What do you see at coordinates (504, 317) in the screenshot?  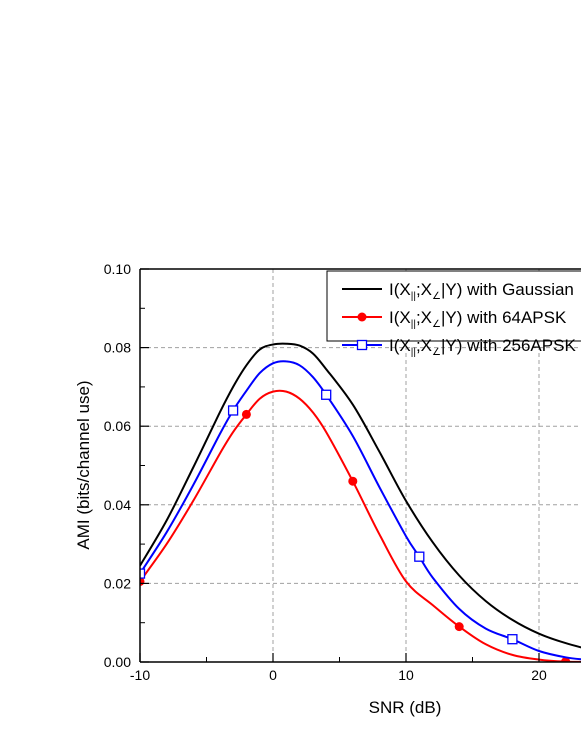 I see `legend-suffix: |Y) with 64APSK` at bounding box center [504, 317].